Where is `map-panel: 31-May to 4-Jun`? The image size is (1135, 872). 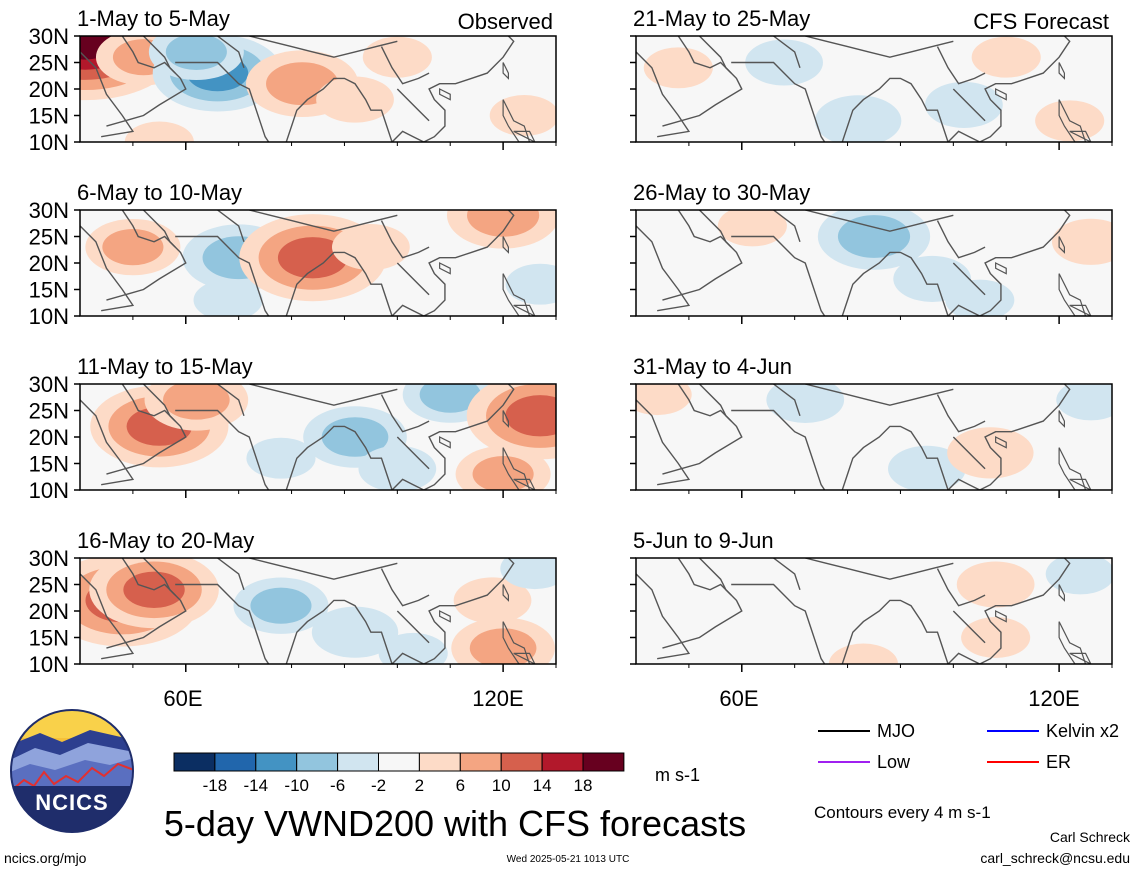
map-panel: 31-May to 4-Jun is located at coordinates (871, 426).